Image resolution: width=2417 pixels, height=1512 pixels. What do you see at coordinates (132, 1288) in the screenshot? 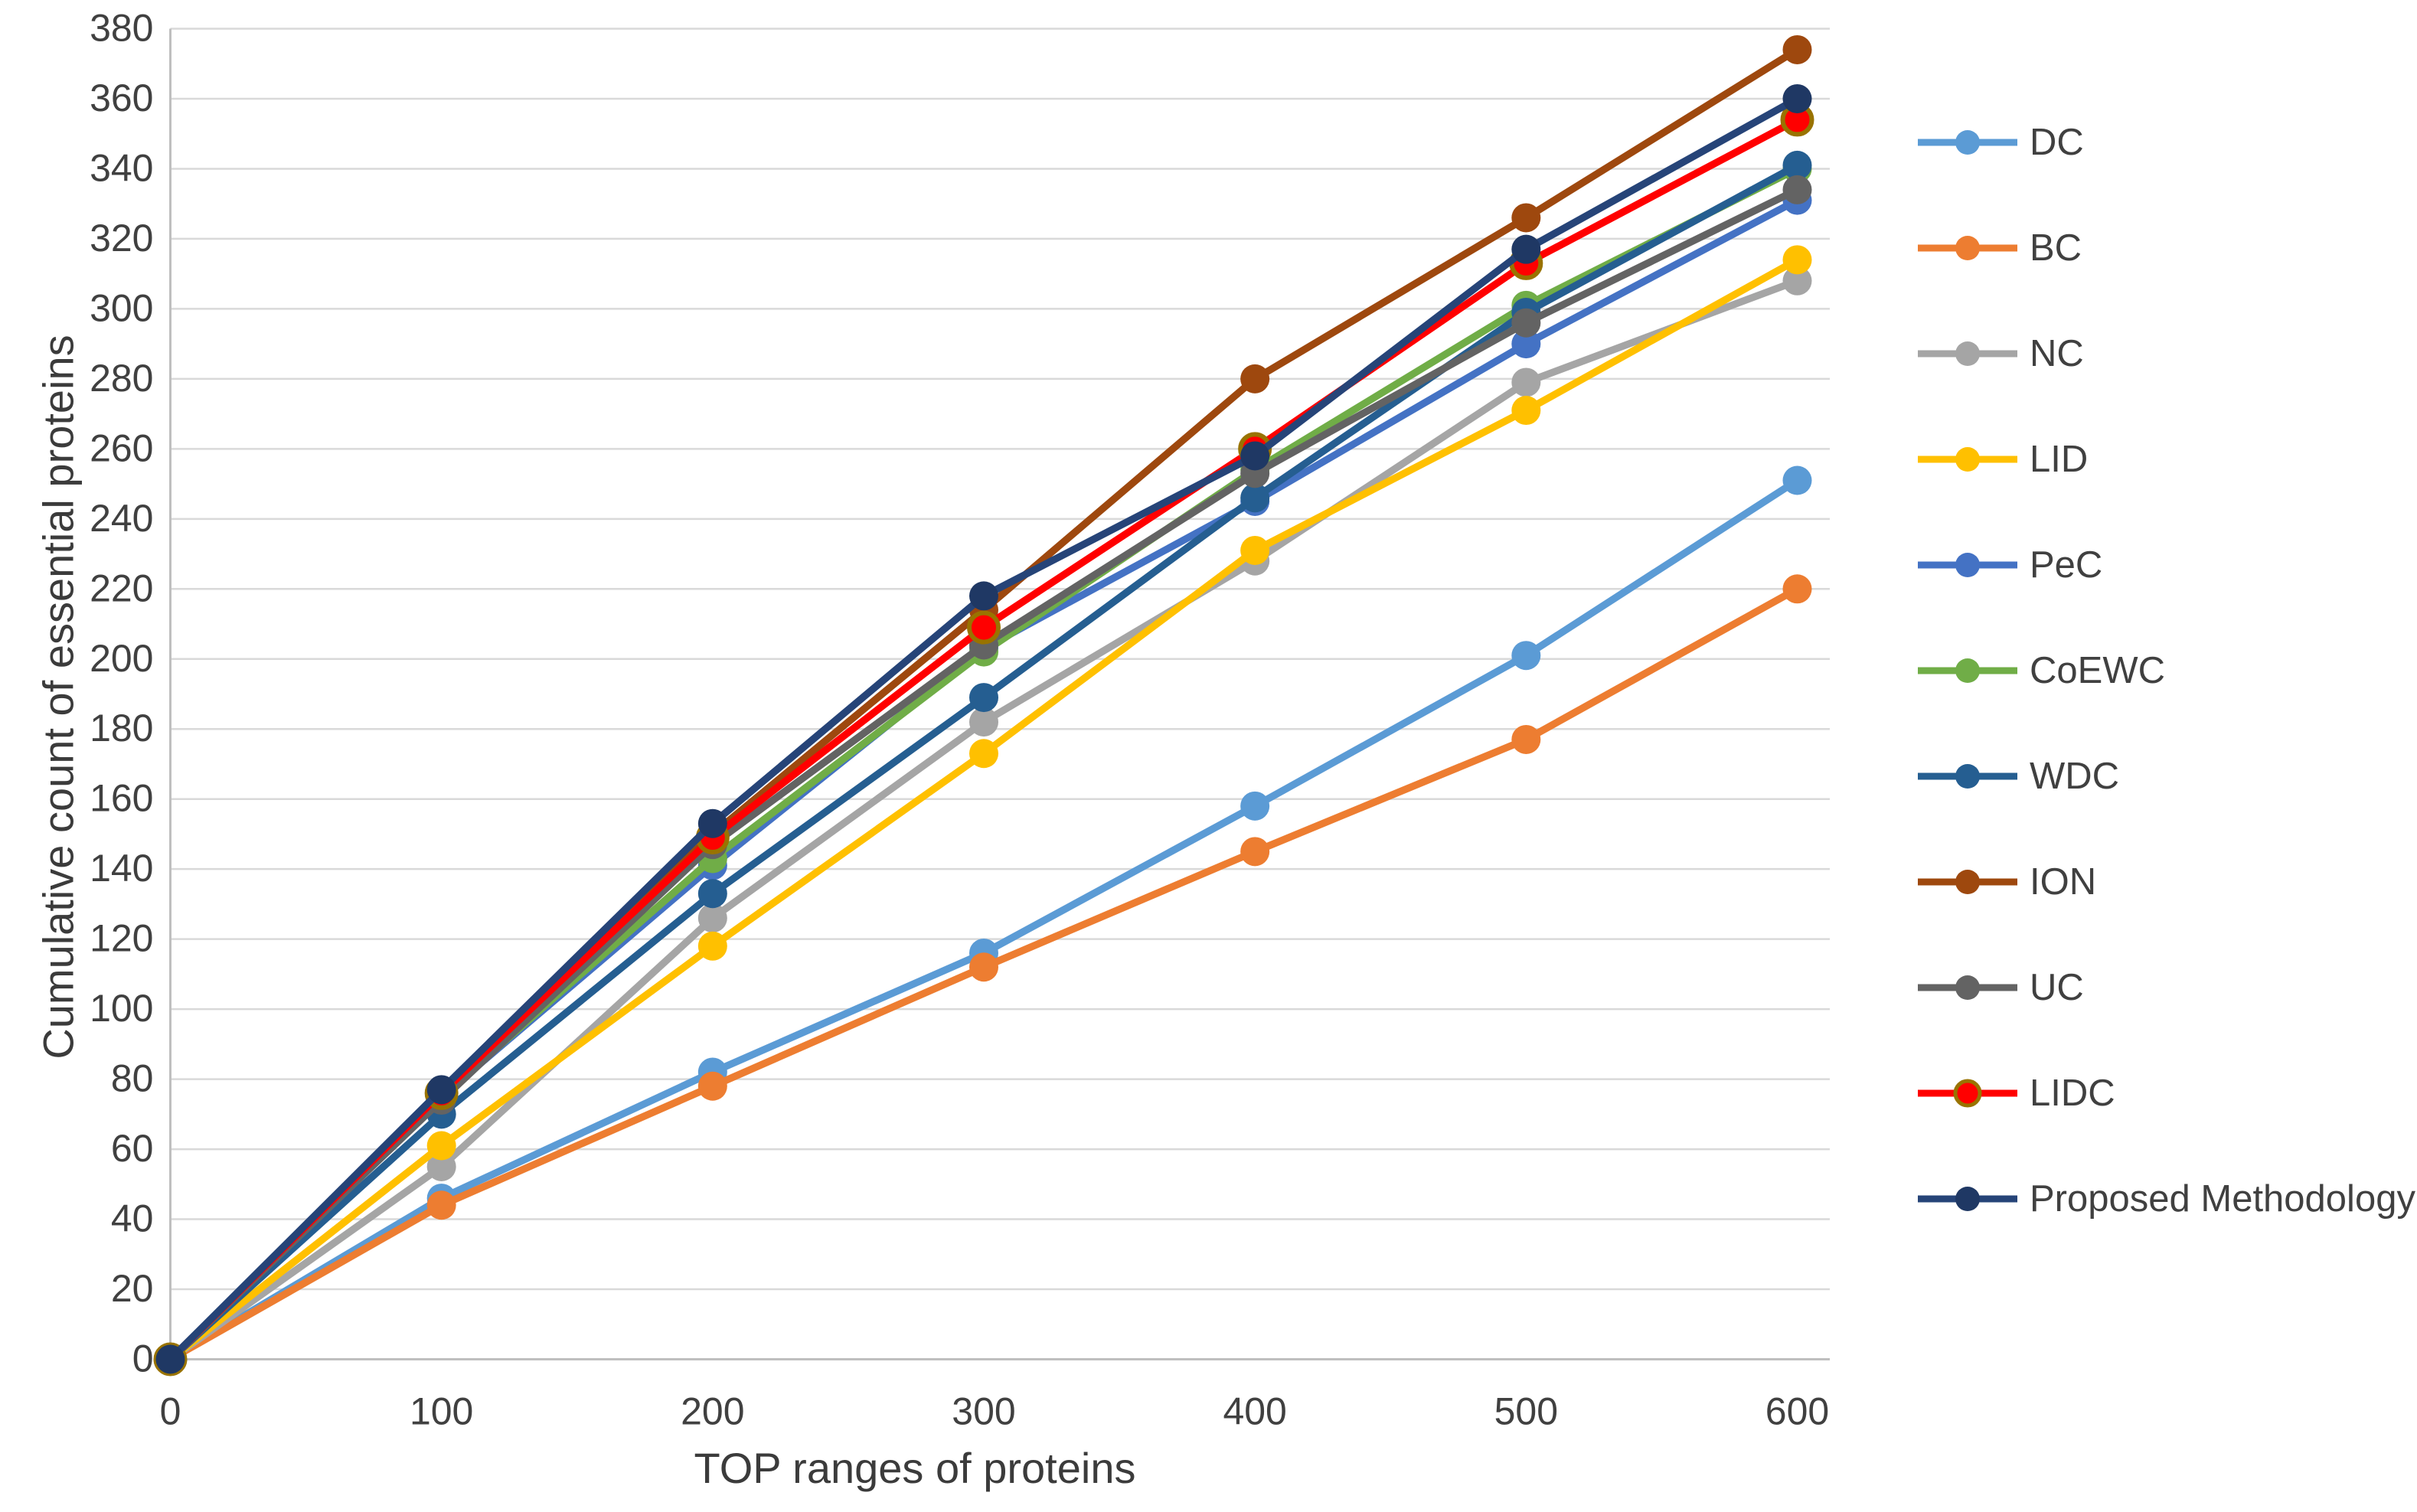
I see `y-tick-label: 20` at bounding box center [132, 1288].